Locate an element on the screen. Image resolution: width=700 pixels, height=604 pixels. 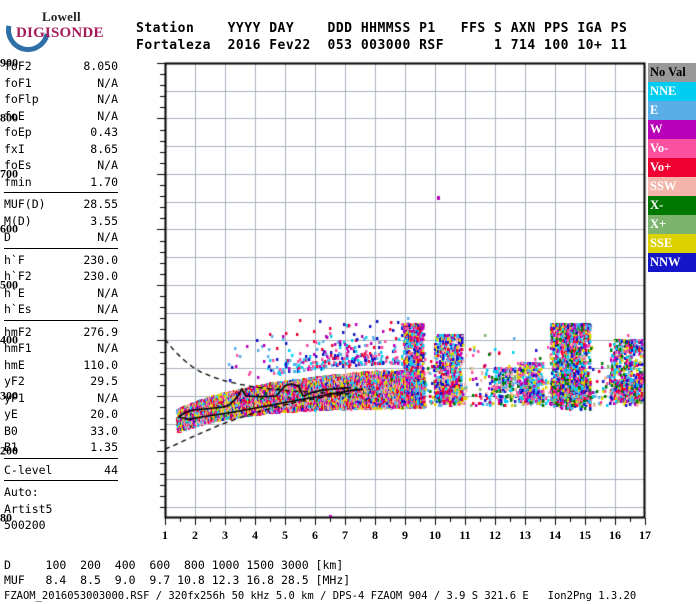
x-tick-label-16: 16 is located at coordinates (615, 535).